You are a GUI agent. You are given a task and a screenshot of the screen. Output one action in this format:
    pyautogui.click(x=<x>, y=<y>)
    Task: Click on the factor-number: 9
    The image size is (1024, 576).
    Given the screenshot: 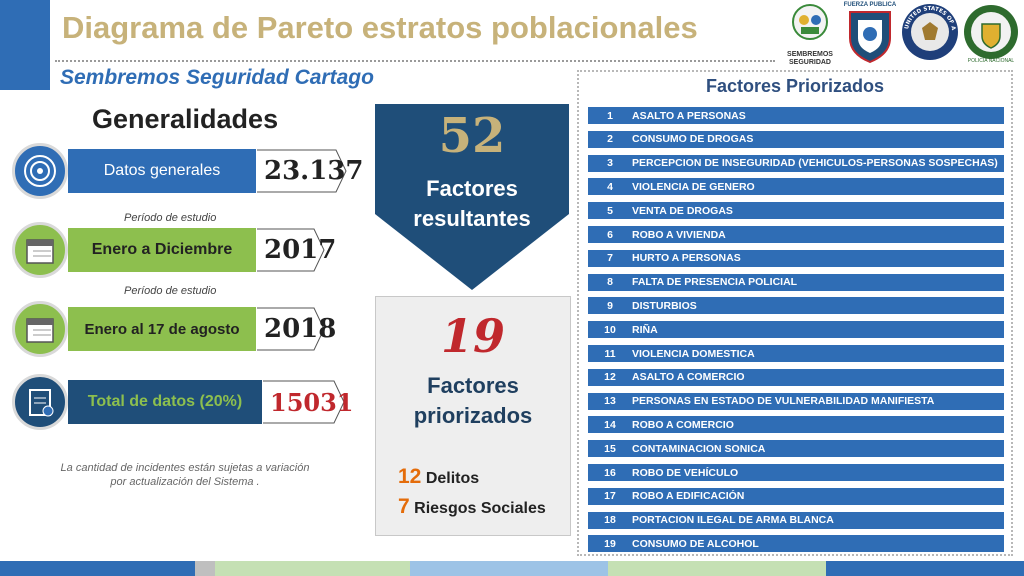 What is the action you would take?
    pyautogui.click(x=610, y=305)
    